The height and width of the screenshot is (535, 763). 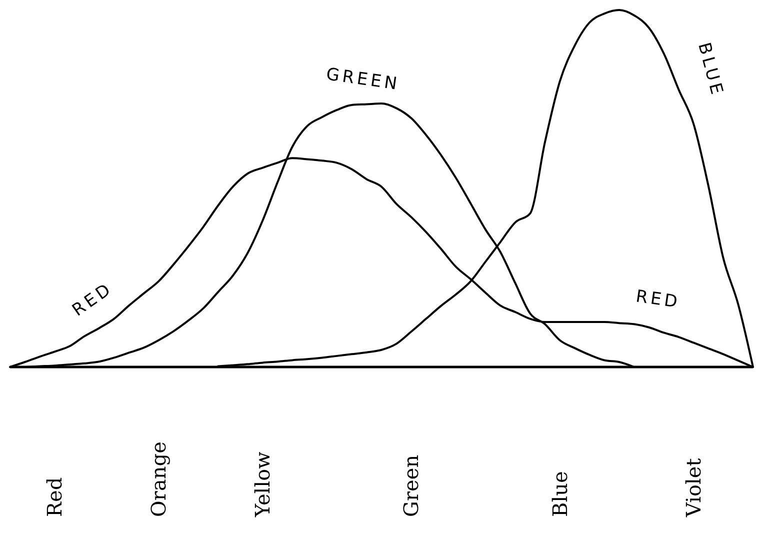 I want to click on x-tick-label: Red, so click(x=54, y=497).